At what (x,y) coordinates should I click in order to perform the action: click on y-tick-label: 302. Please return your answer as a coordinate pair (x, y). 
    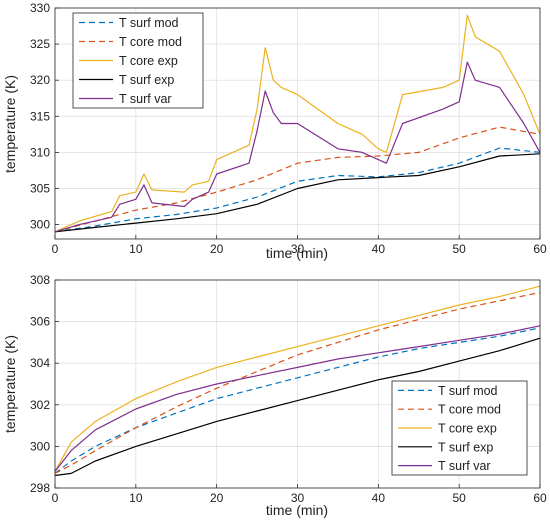
    Looking at the image, I should click on (40, 405).